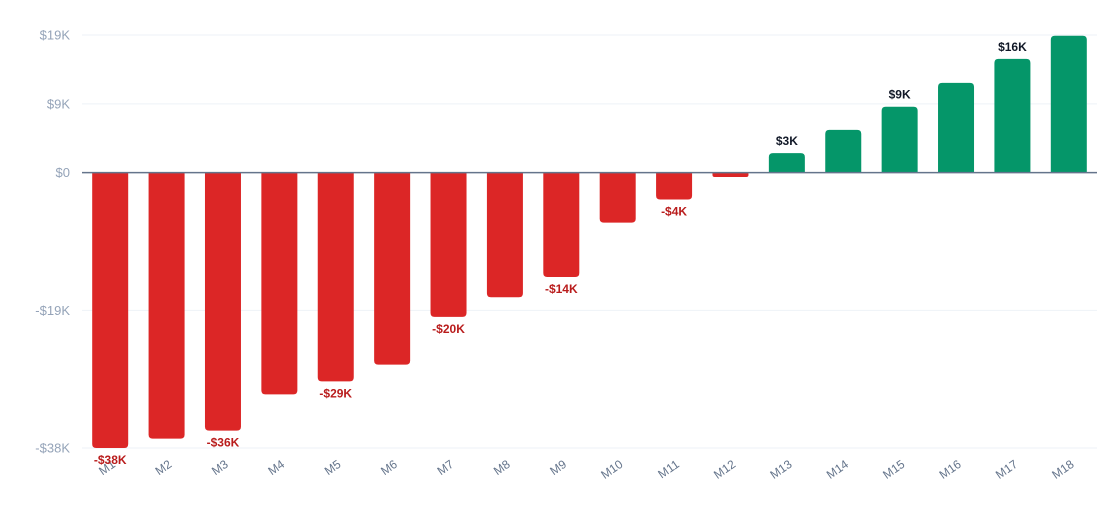  Describe the element at coordinates (448, 329) in the screenshot. I see `data-label: -$20K` at that location.